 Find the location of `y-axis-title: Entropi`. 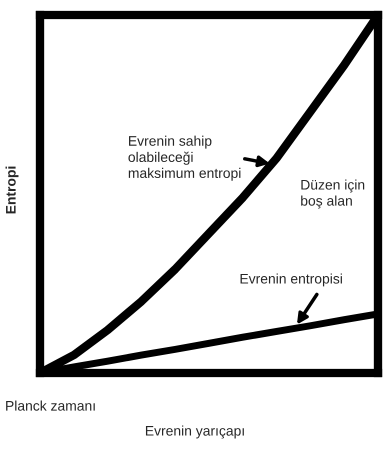

y-axis-title: Entropi is located at coordinates (12, 190).